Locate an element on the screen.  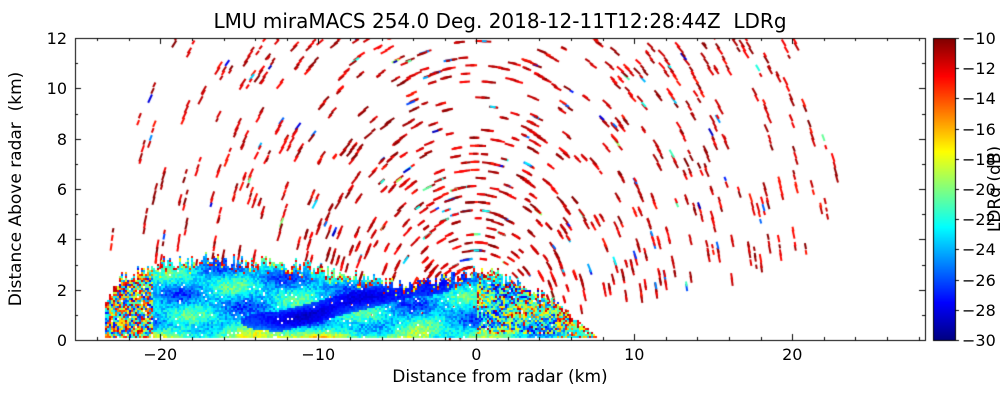
colorbar-tick-label: −30 is located at coordinates (979, 340).